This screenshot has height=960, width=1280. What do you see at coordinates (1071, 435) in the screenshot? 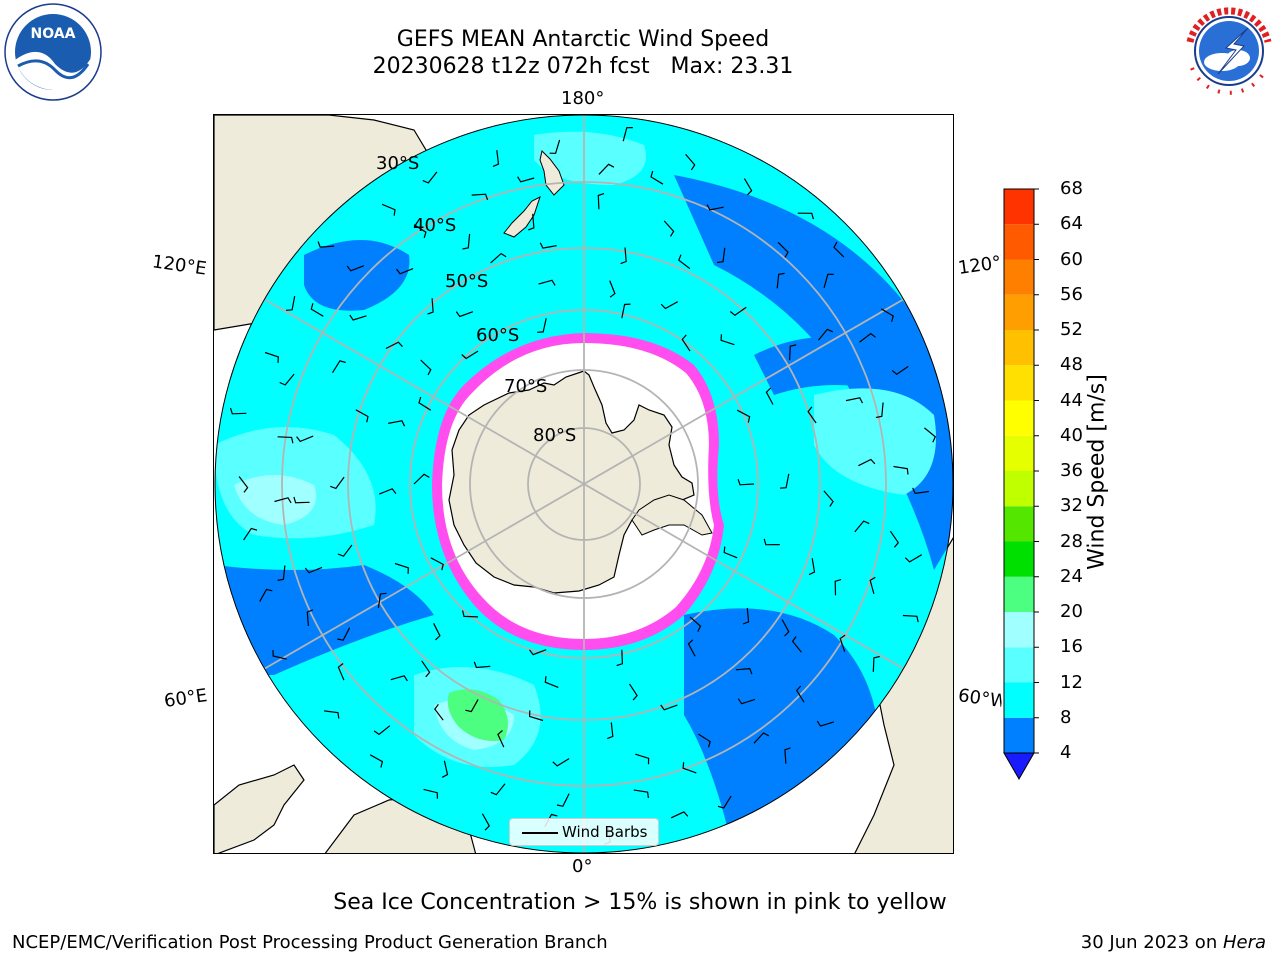
I see `colorbar-tick-label: 40` at bounding box center [1071, 435].